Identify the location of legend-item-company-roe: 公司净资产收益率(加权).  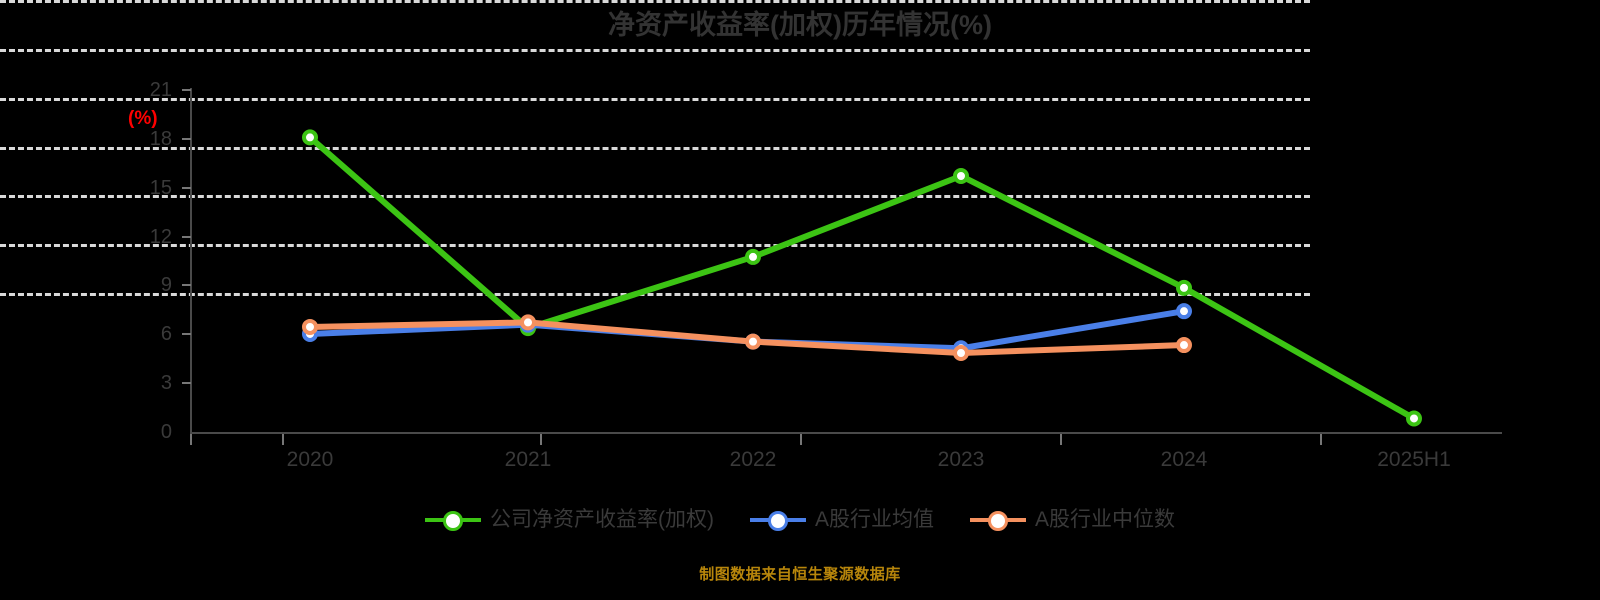
(569, 520).